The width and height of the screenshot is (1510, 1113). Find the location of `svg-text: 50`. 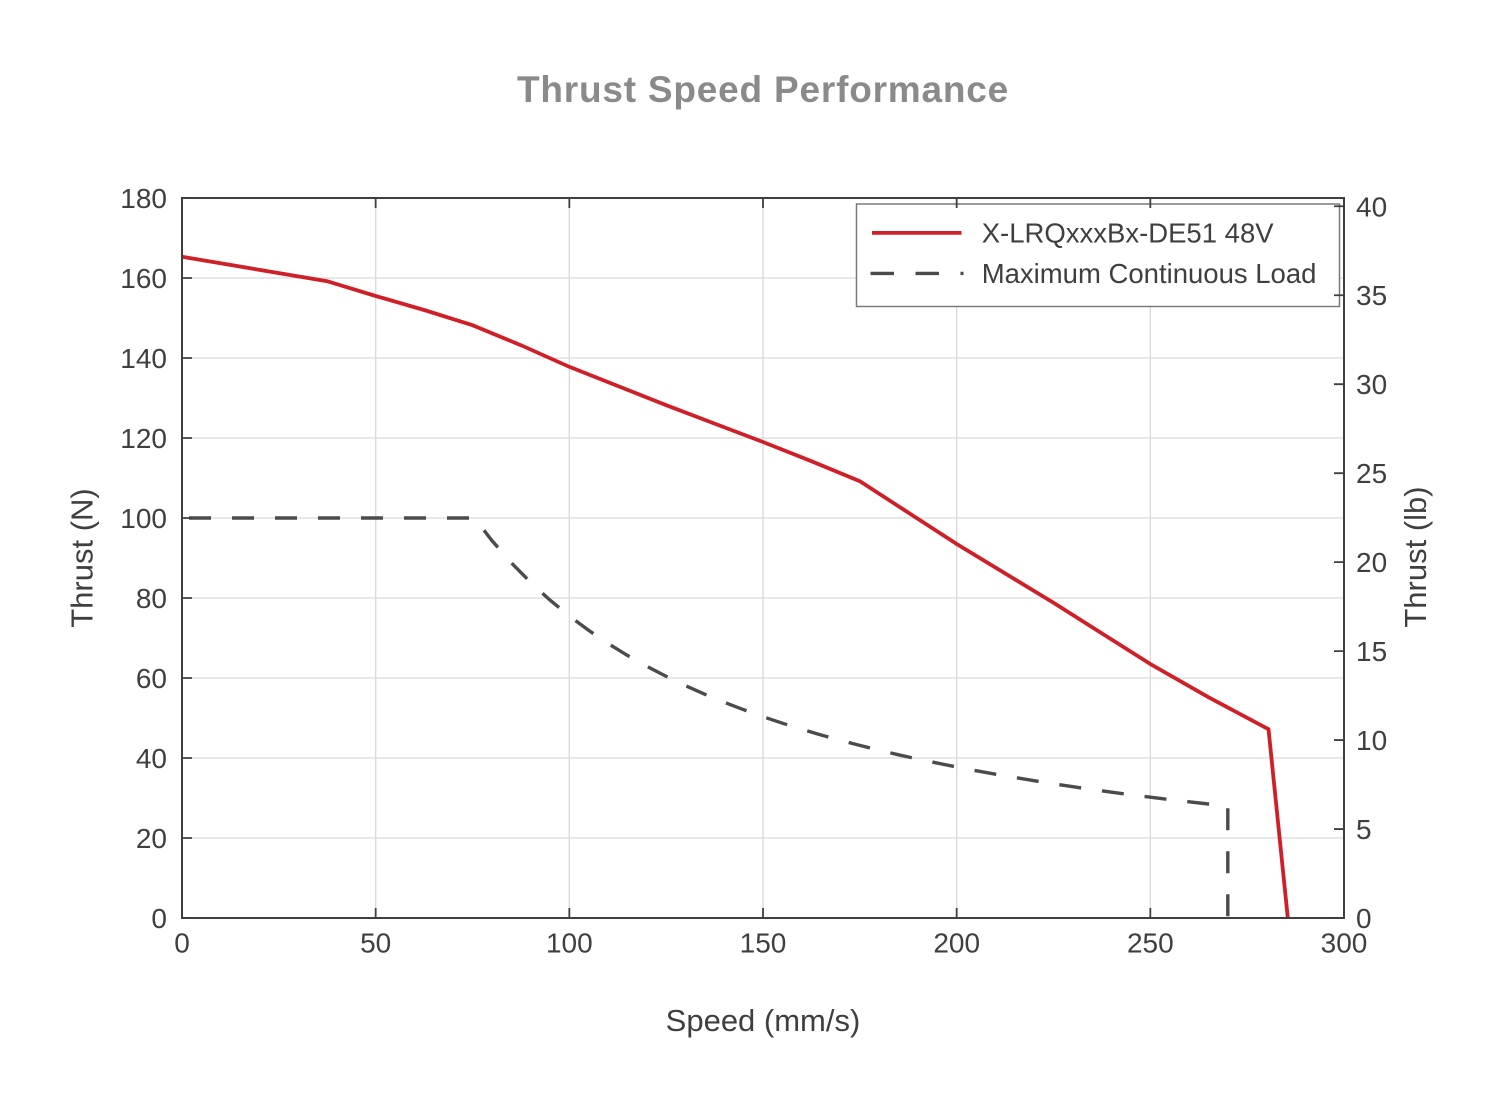

svg-text: 50 is located at coordinates (375, 943).